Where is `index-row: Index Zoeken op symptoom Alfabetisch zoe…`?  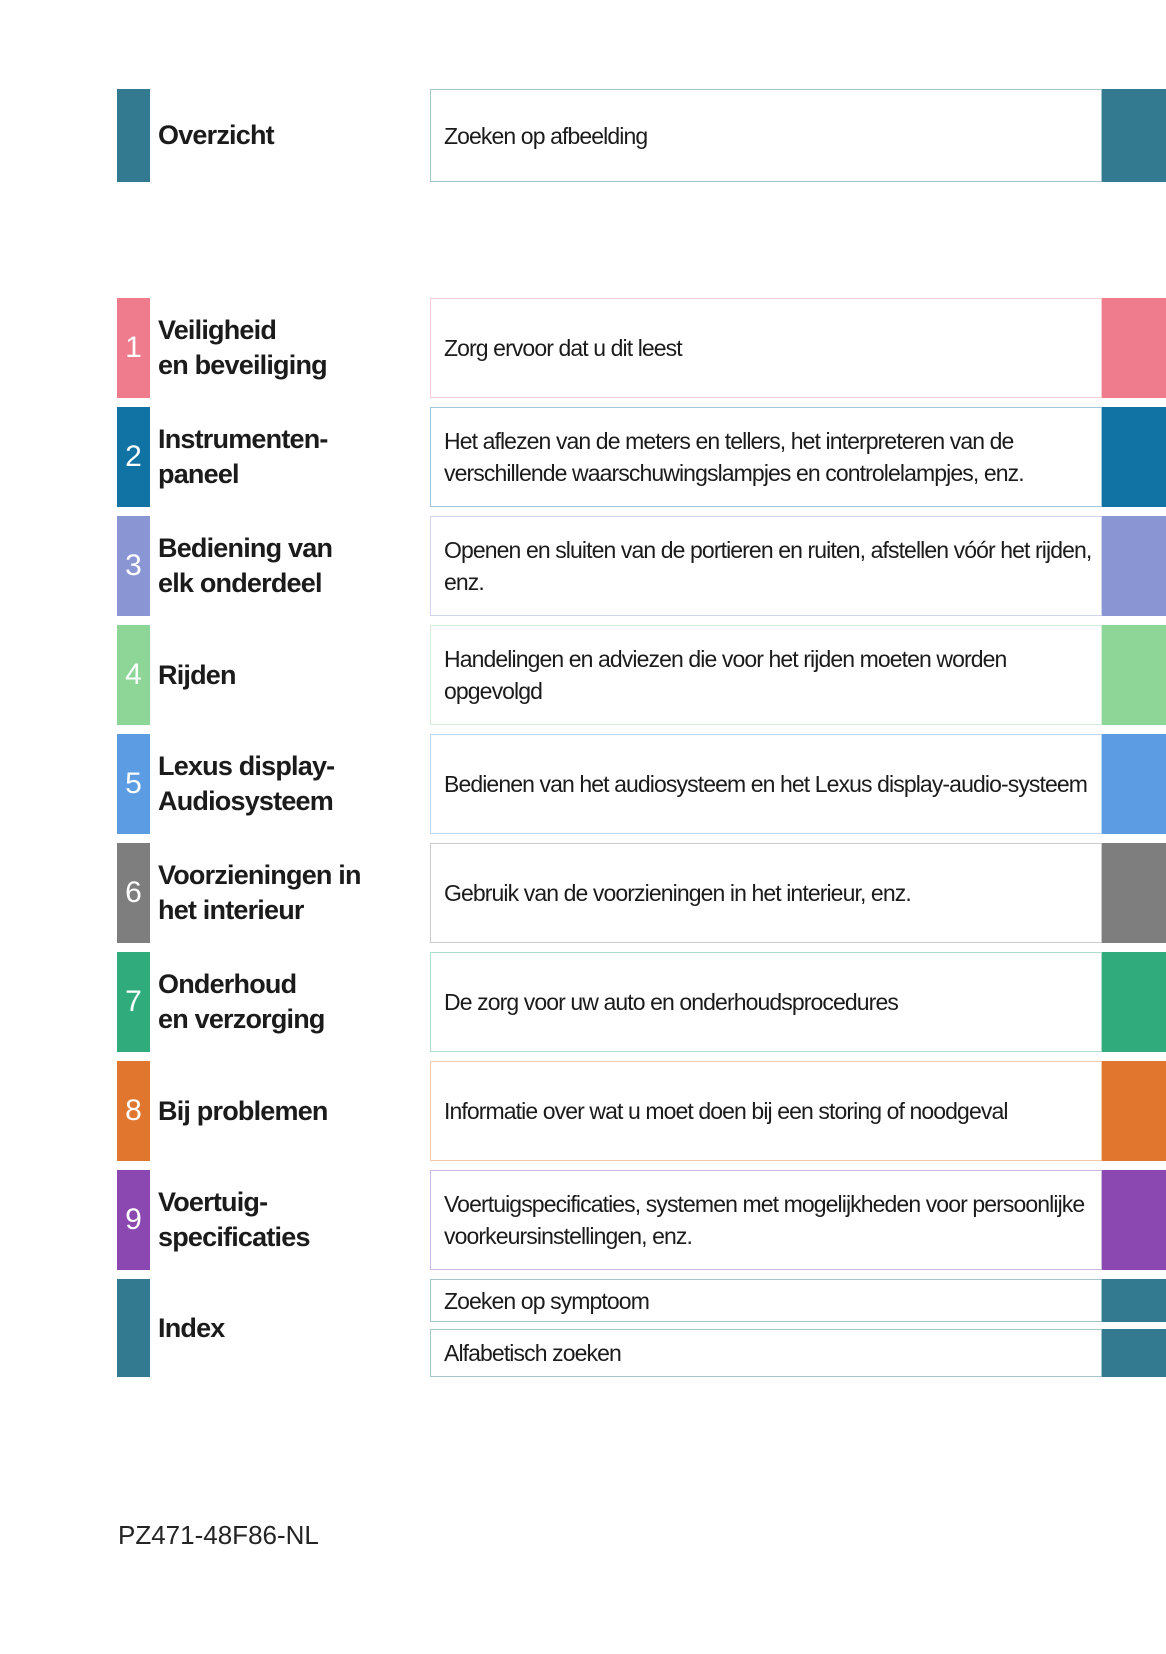
index-row: Index Zoeken op symptoom Alfabetisch zoe… is located at coordinates (583, 1328).